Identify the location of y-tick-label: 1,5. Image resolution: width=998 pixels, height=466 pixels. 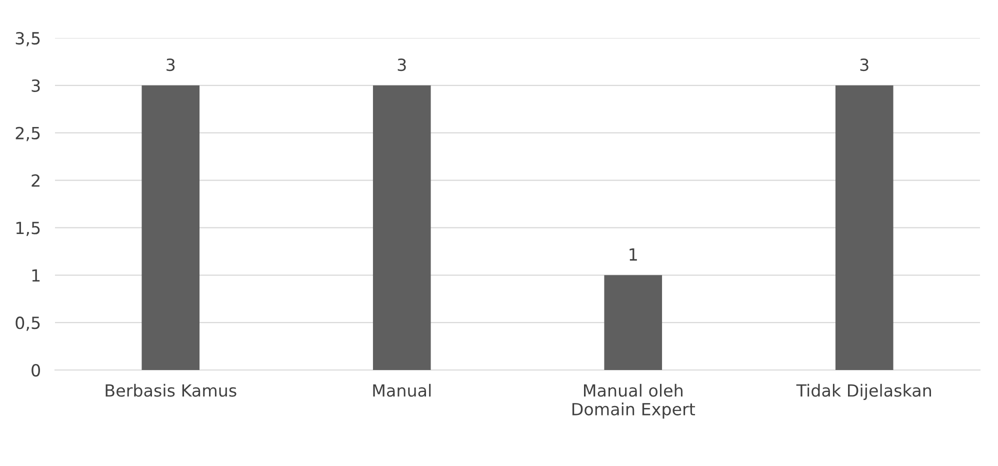
(28, 229).